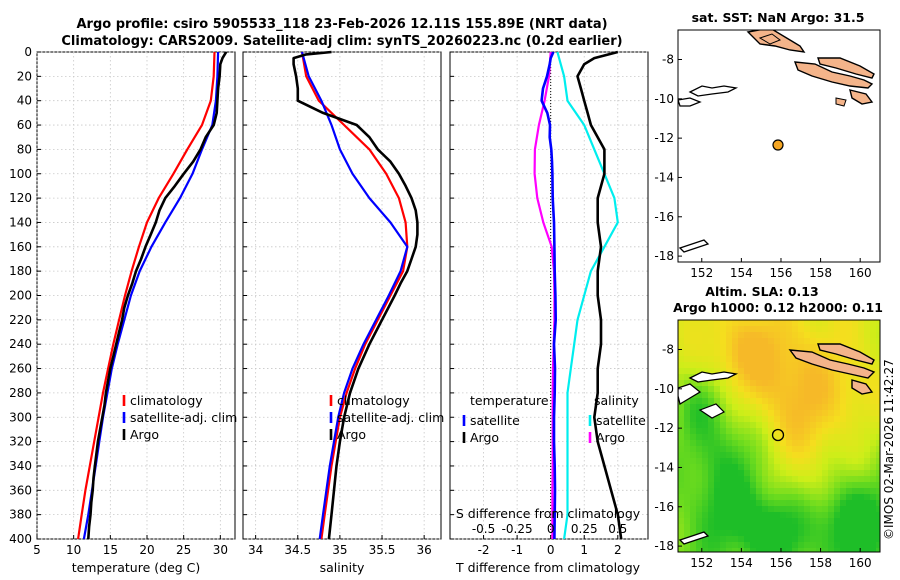 This screenshot has width=900, height=580. What do you see at coordinates (20, 393) in the screenshot?
I see `ytick-label: 280` at bounding box center [20, 393].